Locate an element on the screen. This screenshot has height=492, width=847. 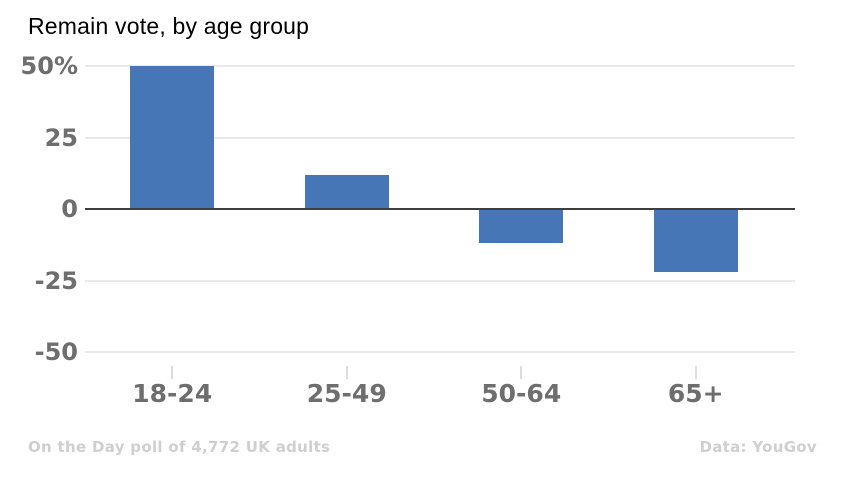
y-axis-label: 0 is located at coordinates (69, 209).